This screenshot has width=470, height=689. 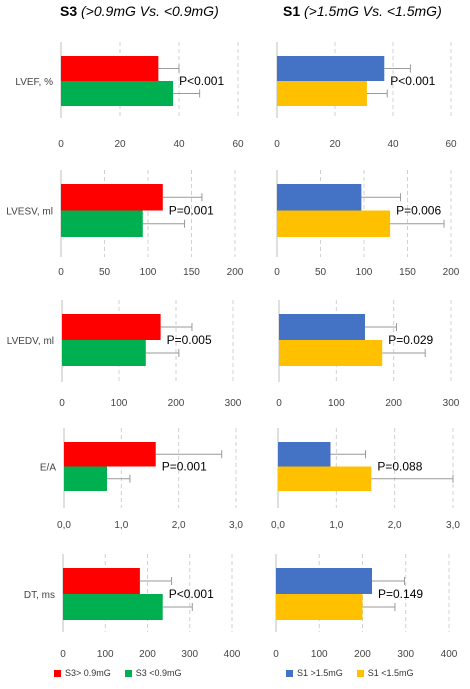 I want to click on x-tick-label: 40, so click(x=393, y=144).